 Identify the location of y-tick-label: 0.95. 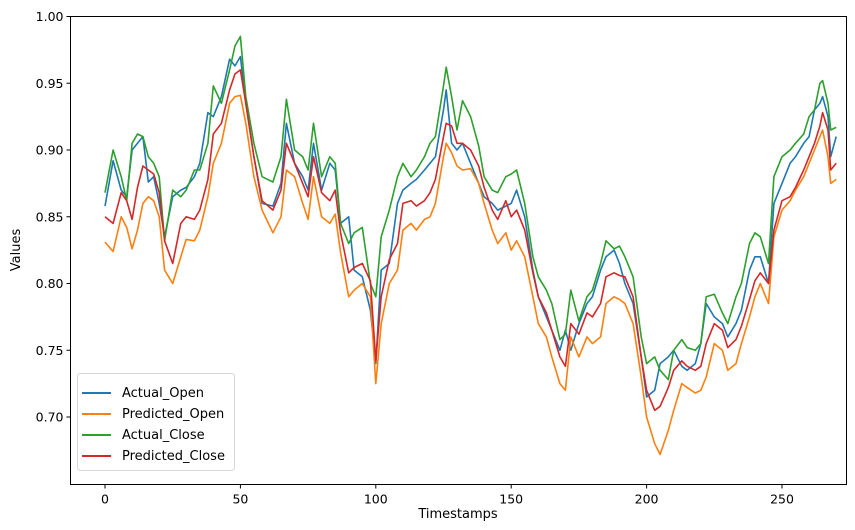
(50, 83).